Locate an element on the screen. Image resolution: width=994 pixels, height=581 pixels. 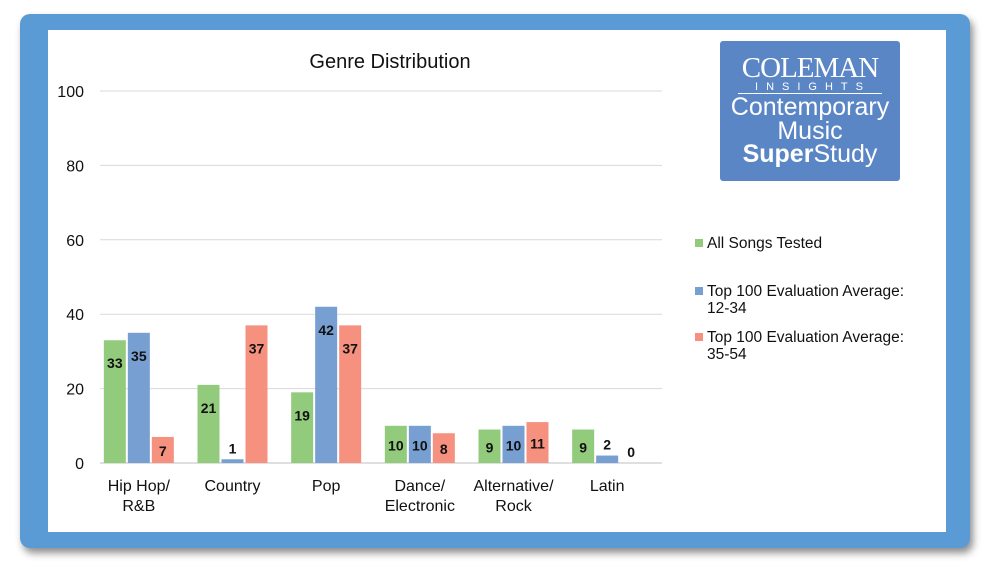
x-tick-label: Latin is located at coordinates (607, 486).